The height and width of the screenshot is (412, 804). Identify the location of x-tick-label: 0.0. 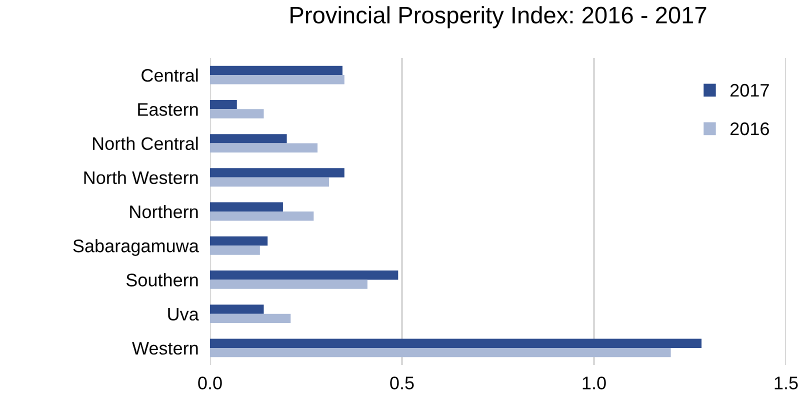
(210, 383).